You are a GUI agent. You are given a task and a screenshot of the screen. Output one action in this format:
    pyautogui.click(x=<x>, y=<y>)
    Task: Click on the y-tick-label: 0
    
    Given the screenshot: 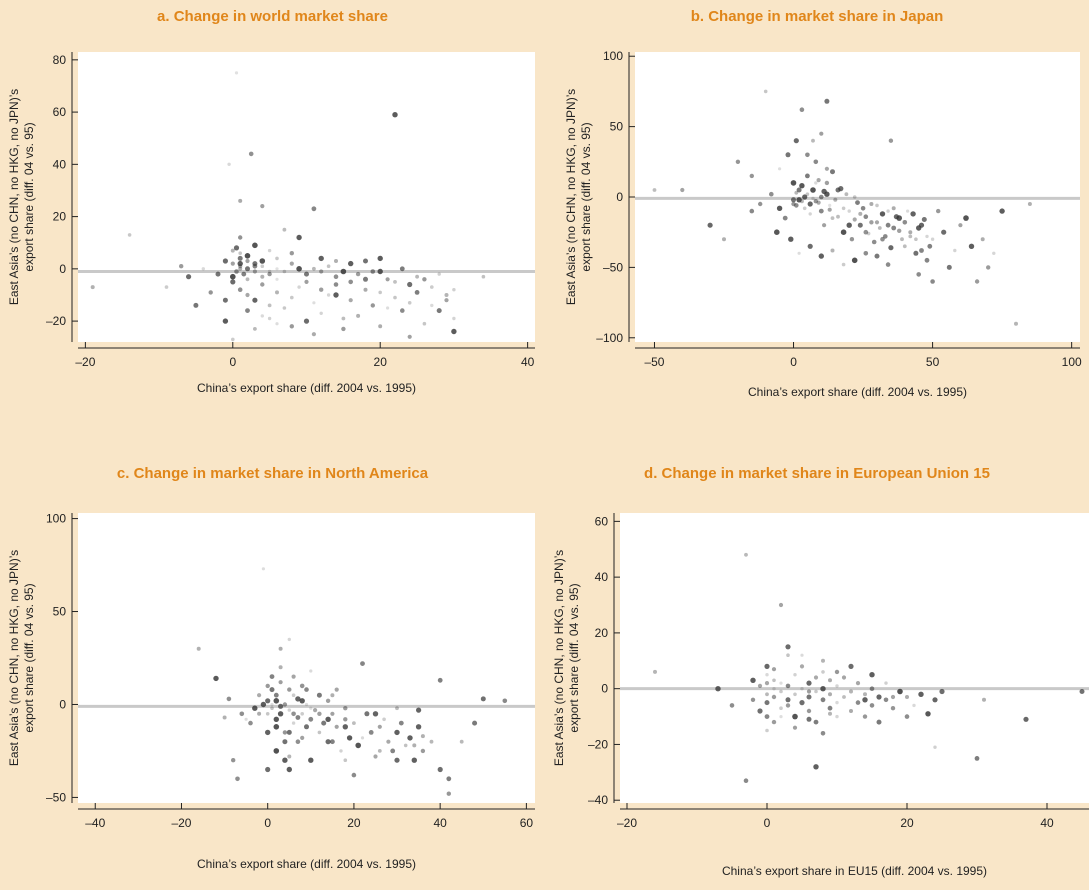 What is the action you would take?
    pyautogui.click(x=62, y=269)
    